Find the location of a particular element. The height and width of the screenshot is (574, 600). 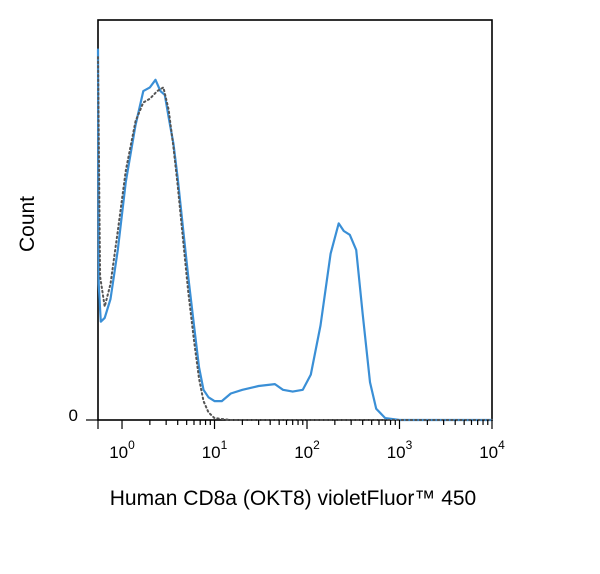

x-tick-label: 10³ is located at coordinates (400, 450).